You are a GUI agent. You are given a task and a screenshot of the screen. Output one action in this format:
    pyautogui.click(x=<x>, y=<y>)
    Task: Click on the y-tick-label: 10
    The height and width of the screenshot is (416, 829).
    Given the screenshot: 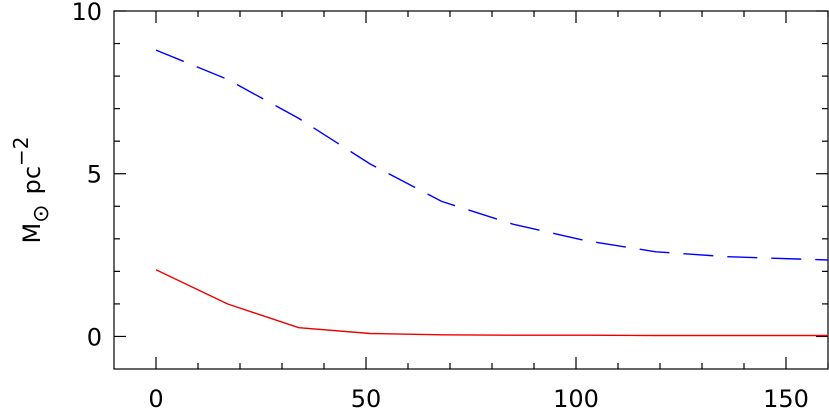 What is the action you would take?
    pyautogui.click(x=86, y=13)
    